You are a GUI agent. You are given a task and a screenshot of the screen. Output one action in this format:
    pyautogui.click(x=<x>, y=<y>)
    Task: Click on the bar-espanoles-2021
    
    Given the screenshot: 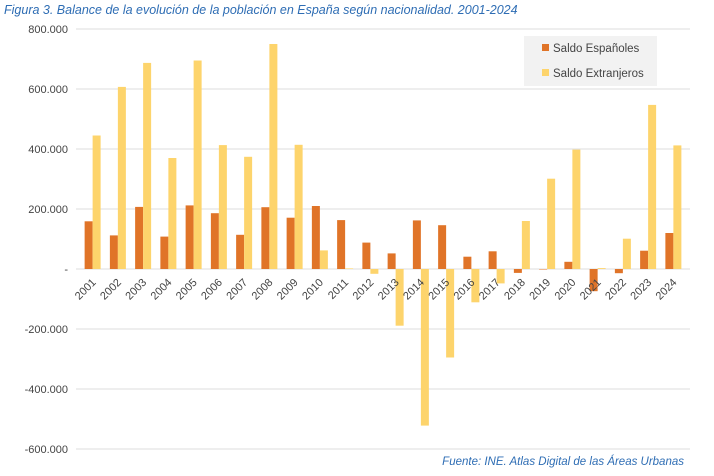 What is the action you would take?
    pyautogui.click(x=593, y=280)
    